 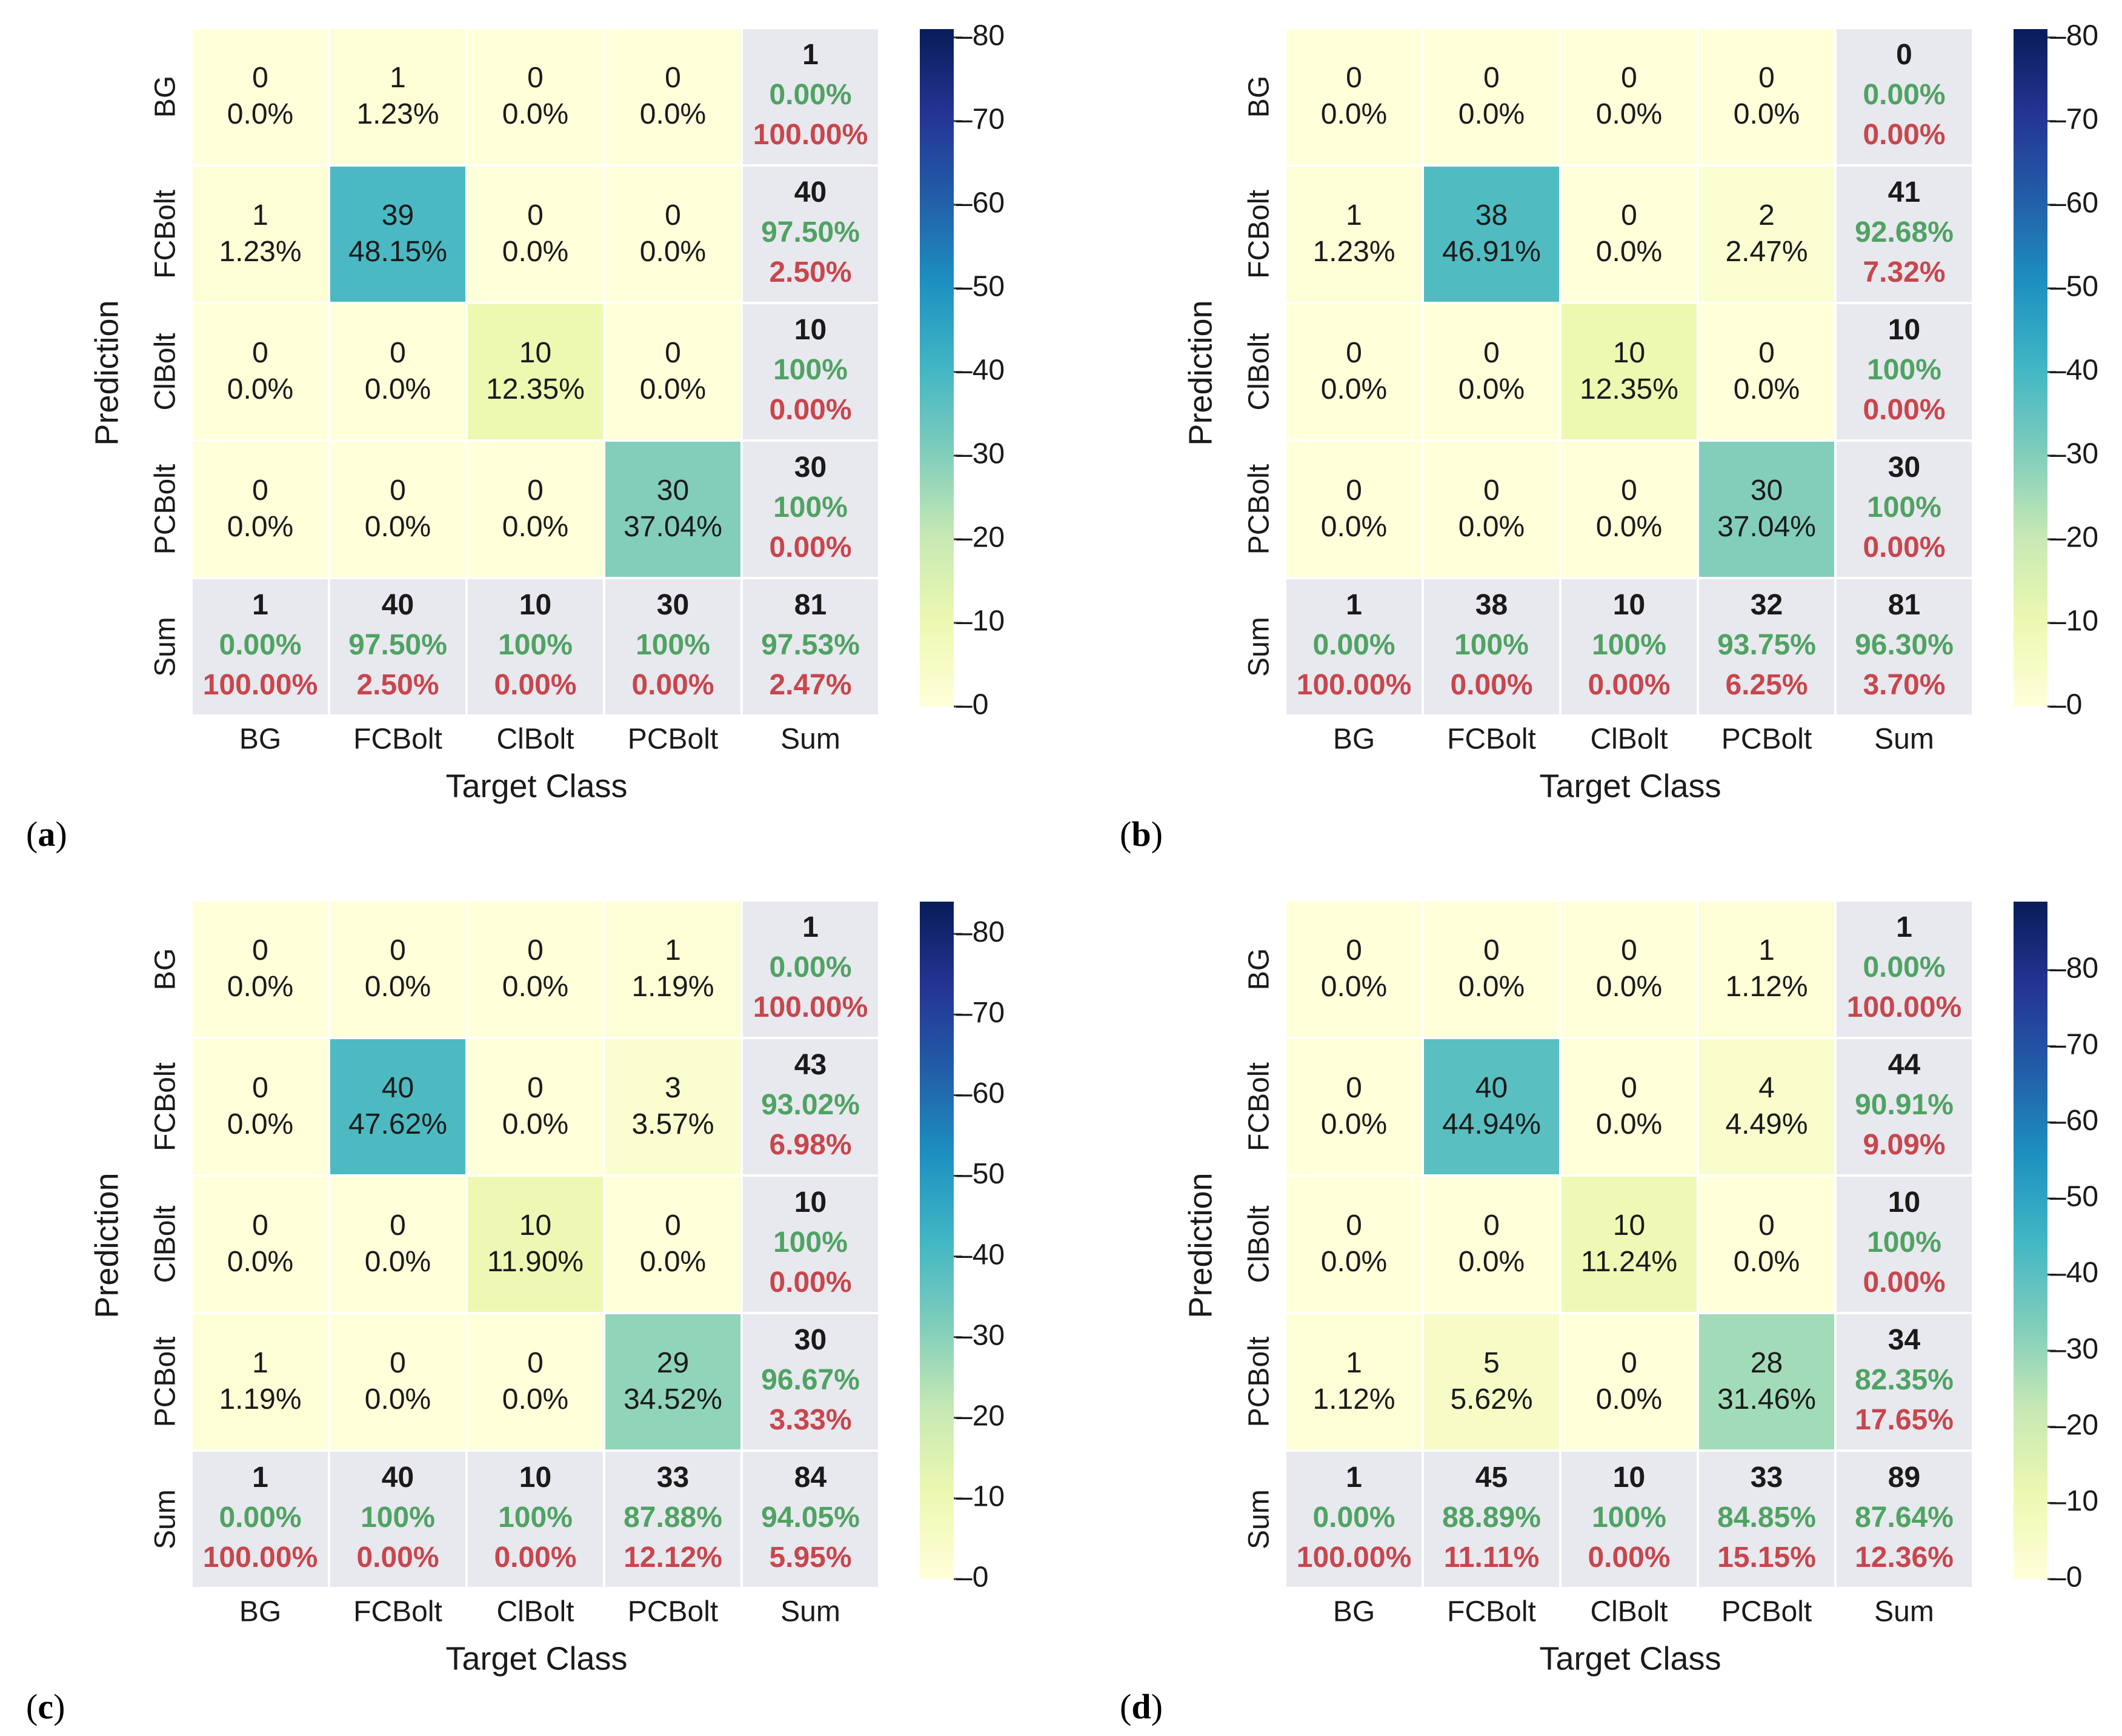 What do you see at coordinates (1905, 1105) in the screenshot?
I see `sum-accuracy: 90.91%` at bounding box center [1905, 1105].